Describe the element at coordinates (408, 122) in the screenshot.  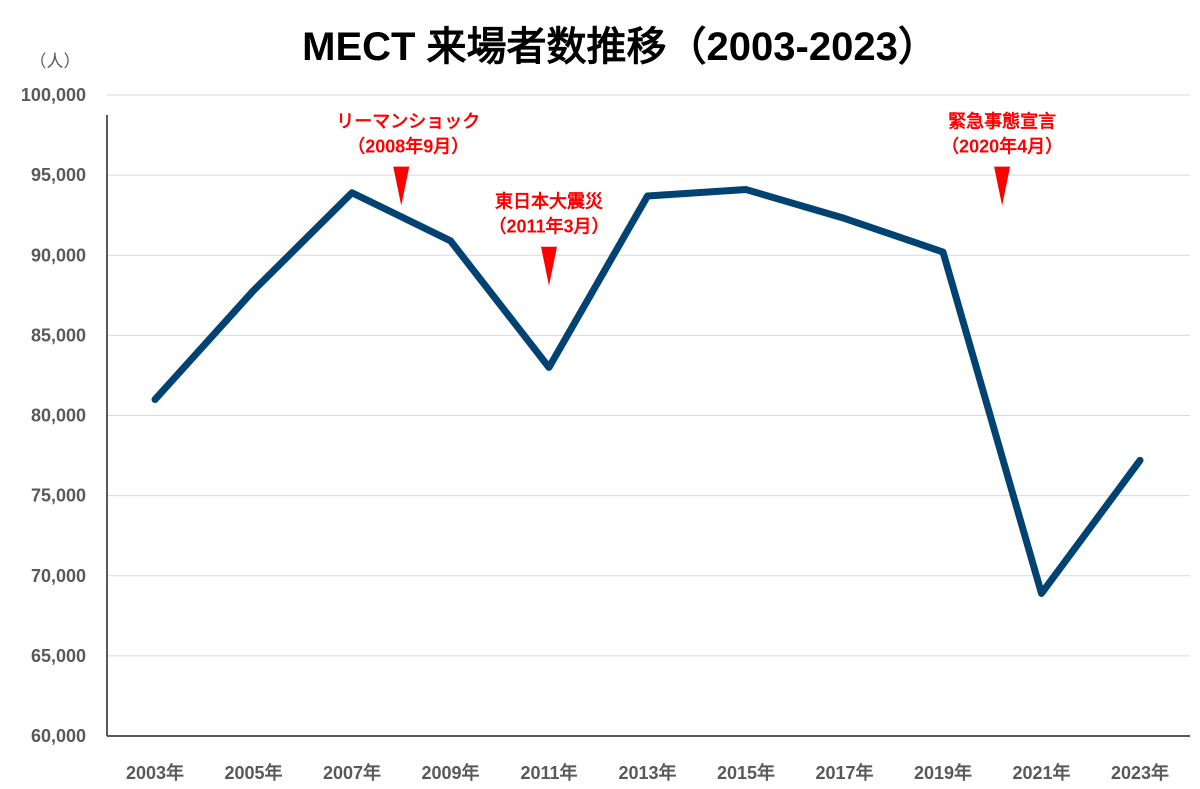
I see `annotation-label: リーマンショック` at that location.